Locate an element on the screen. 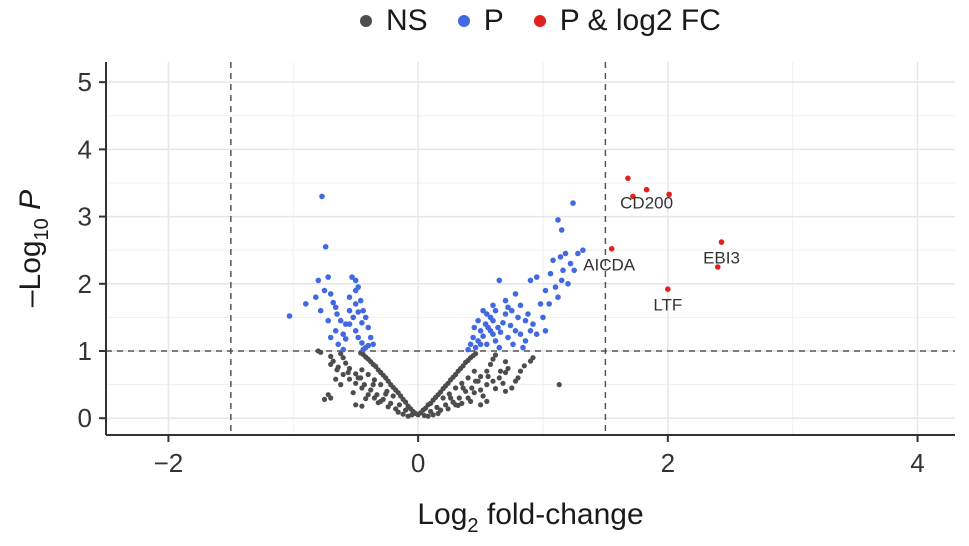  legend-label-ns: NS is located at coordinates (407, 20).